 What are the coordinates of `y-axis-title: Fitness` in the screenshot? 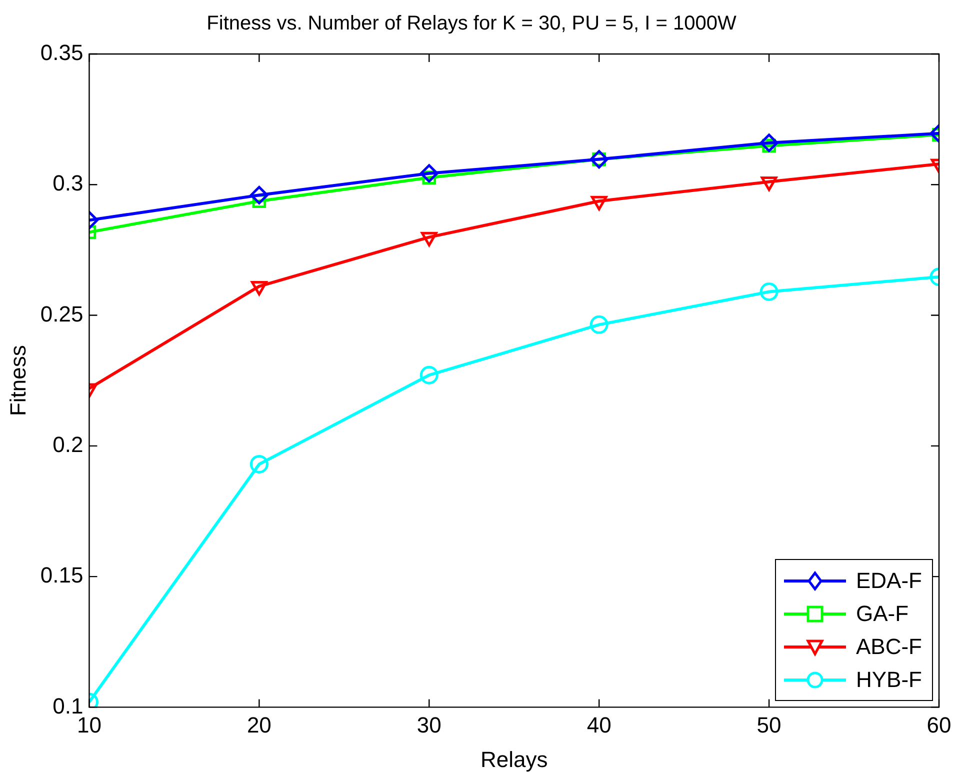 It's located at (17, 380).